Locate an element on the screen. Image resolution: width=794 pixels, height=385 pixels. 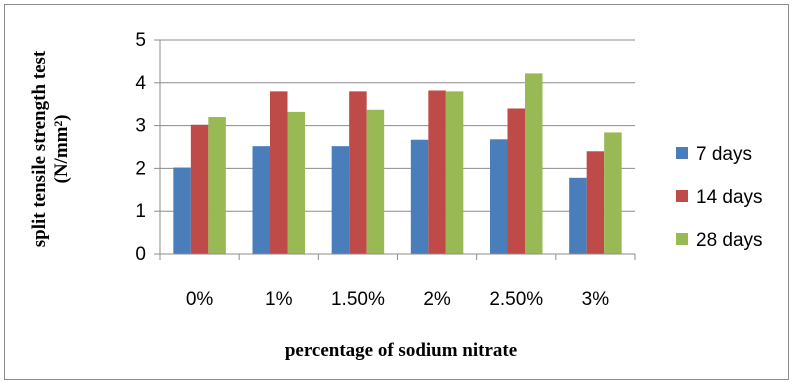
x-tick-label: 3% is located at coordinates (596, 299).